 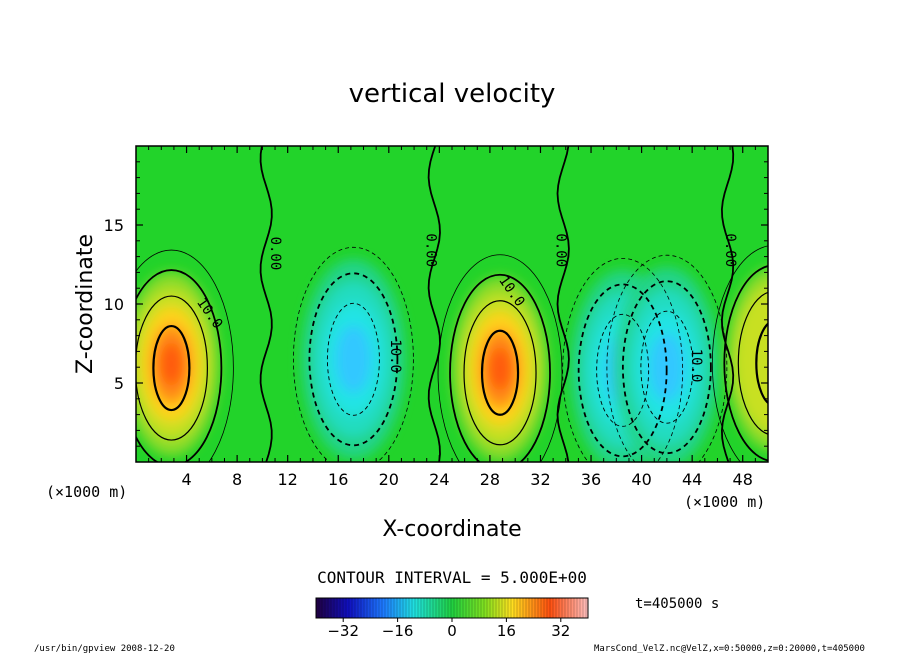 I want to click on x-tick-label-1: 8, so click(x=237, y=479).